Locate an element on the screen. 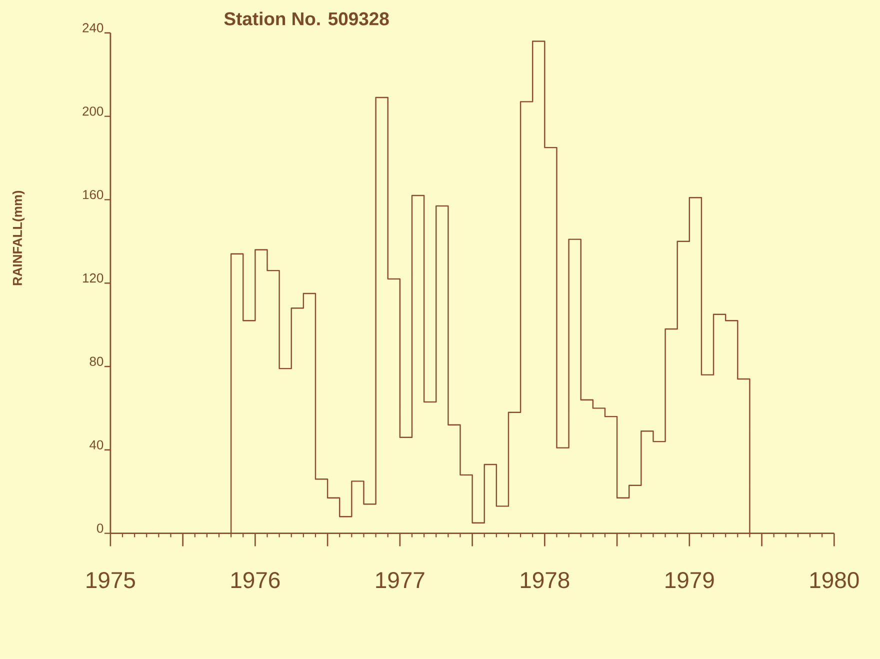 The height and width of the screenshot is (659, 880). x-tick-label: 1975 is located at coordinates (110, 580).